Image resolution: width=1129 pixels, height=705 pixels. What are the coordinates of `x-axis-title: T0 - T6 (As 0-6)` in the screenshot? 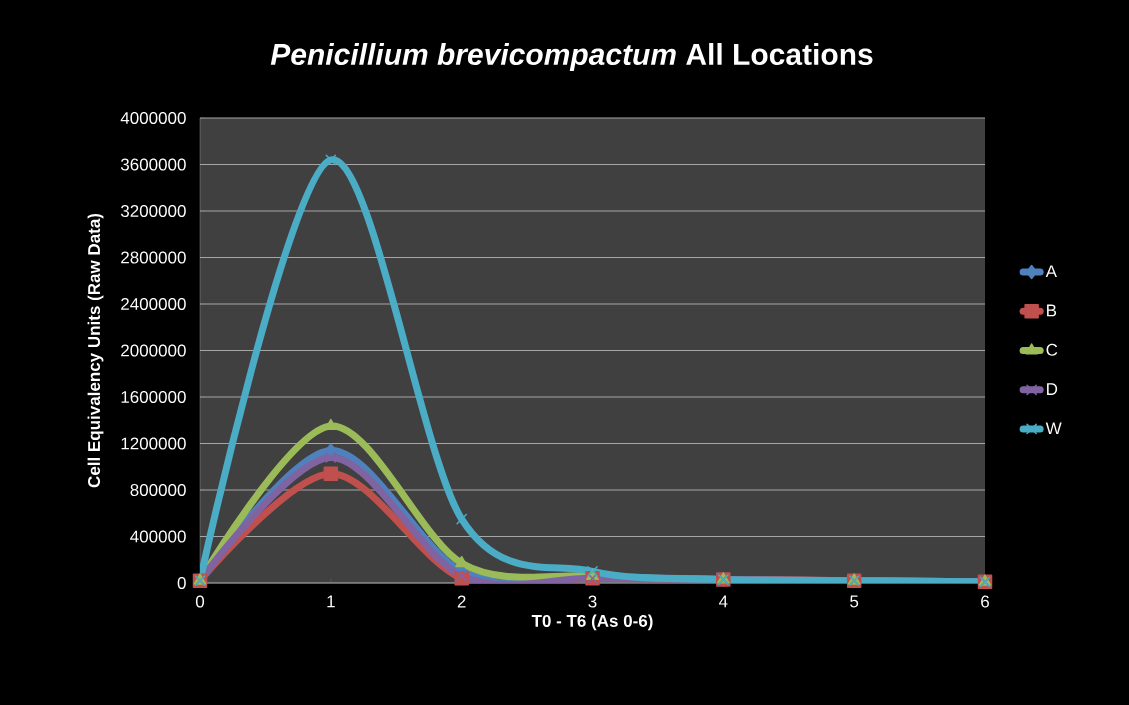 It's located at (592, 622).